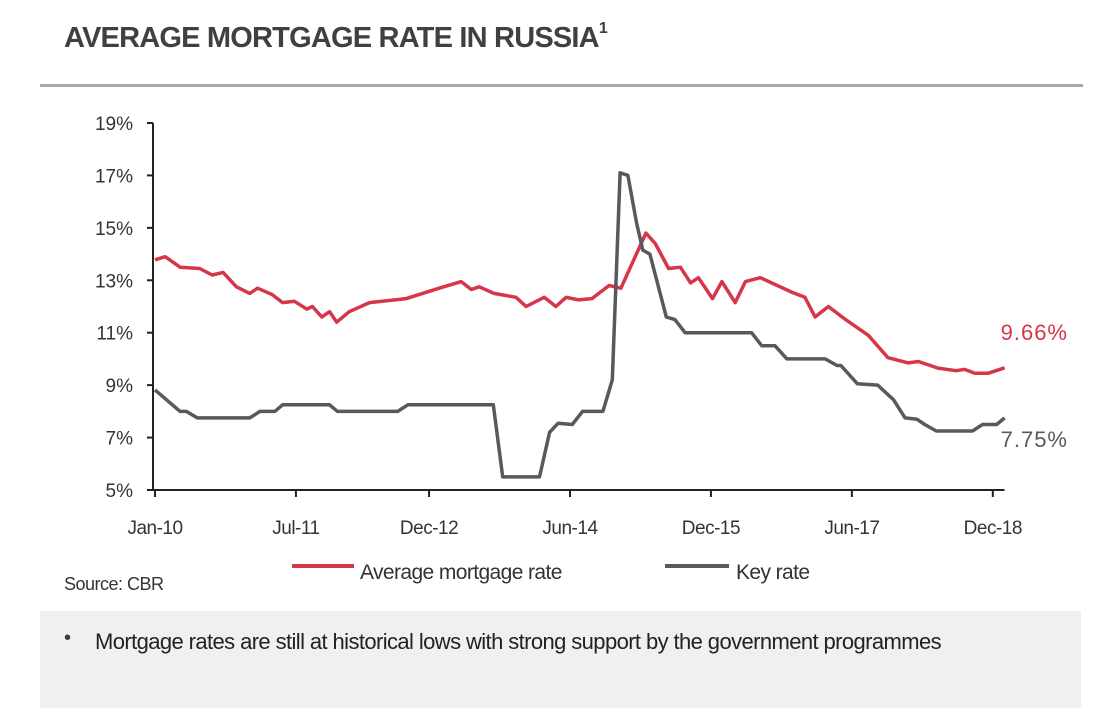 This screenshot has width=1120, height=728. What do you see at coordinates (114, 124) in the screenshot?
I see `y-tick-label: 19%` at bounding box center [114, 124].